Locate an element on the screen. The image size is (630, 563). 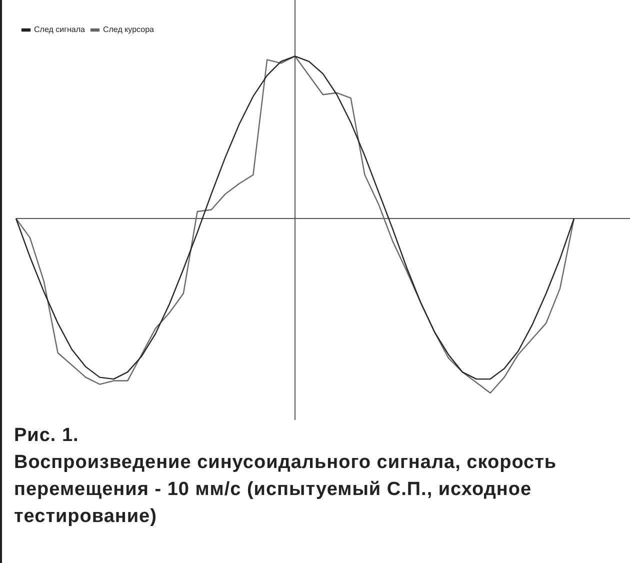
text: Воспроизведение синусоидального сигнала, скорость перемещения - 10 мм/с (испытуемый С.П., исходное тестирование) is located at coordinates (286, 490).